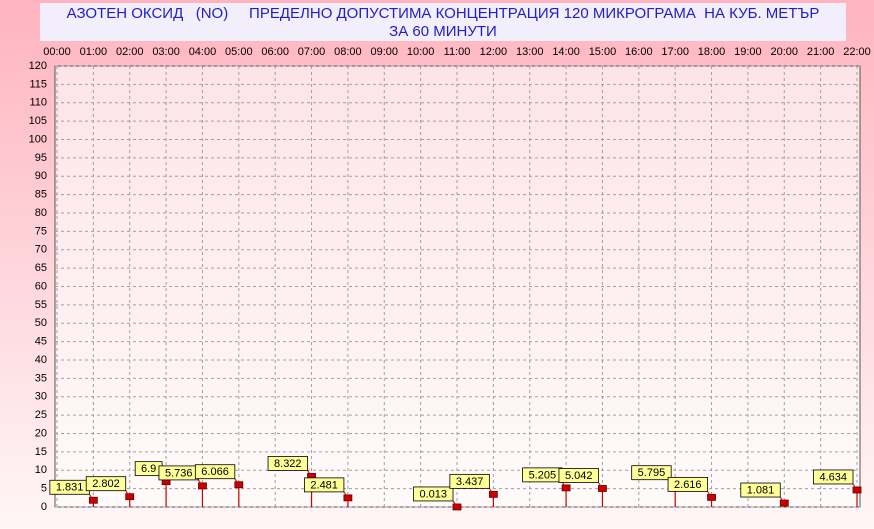 The height and width of the screenshot is (529, 874). I want to click on x-tick-label: 21:00, so click(821, 52).